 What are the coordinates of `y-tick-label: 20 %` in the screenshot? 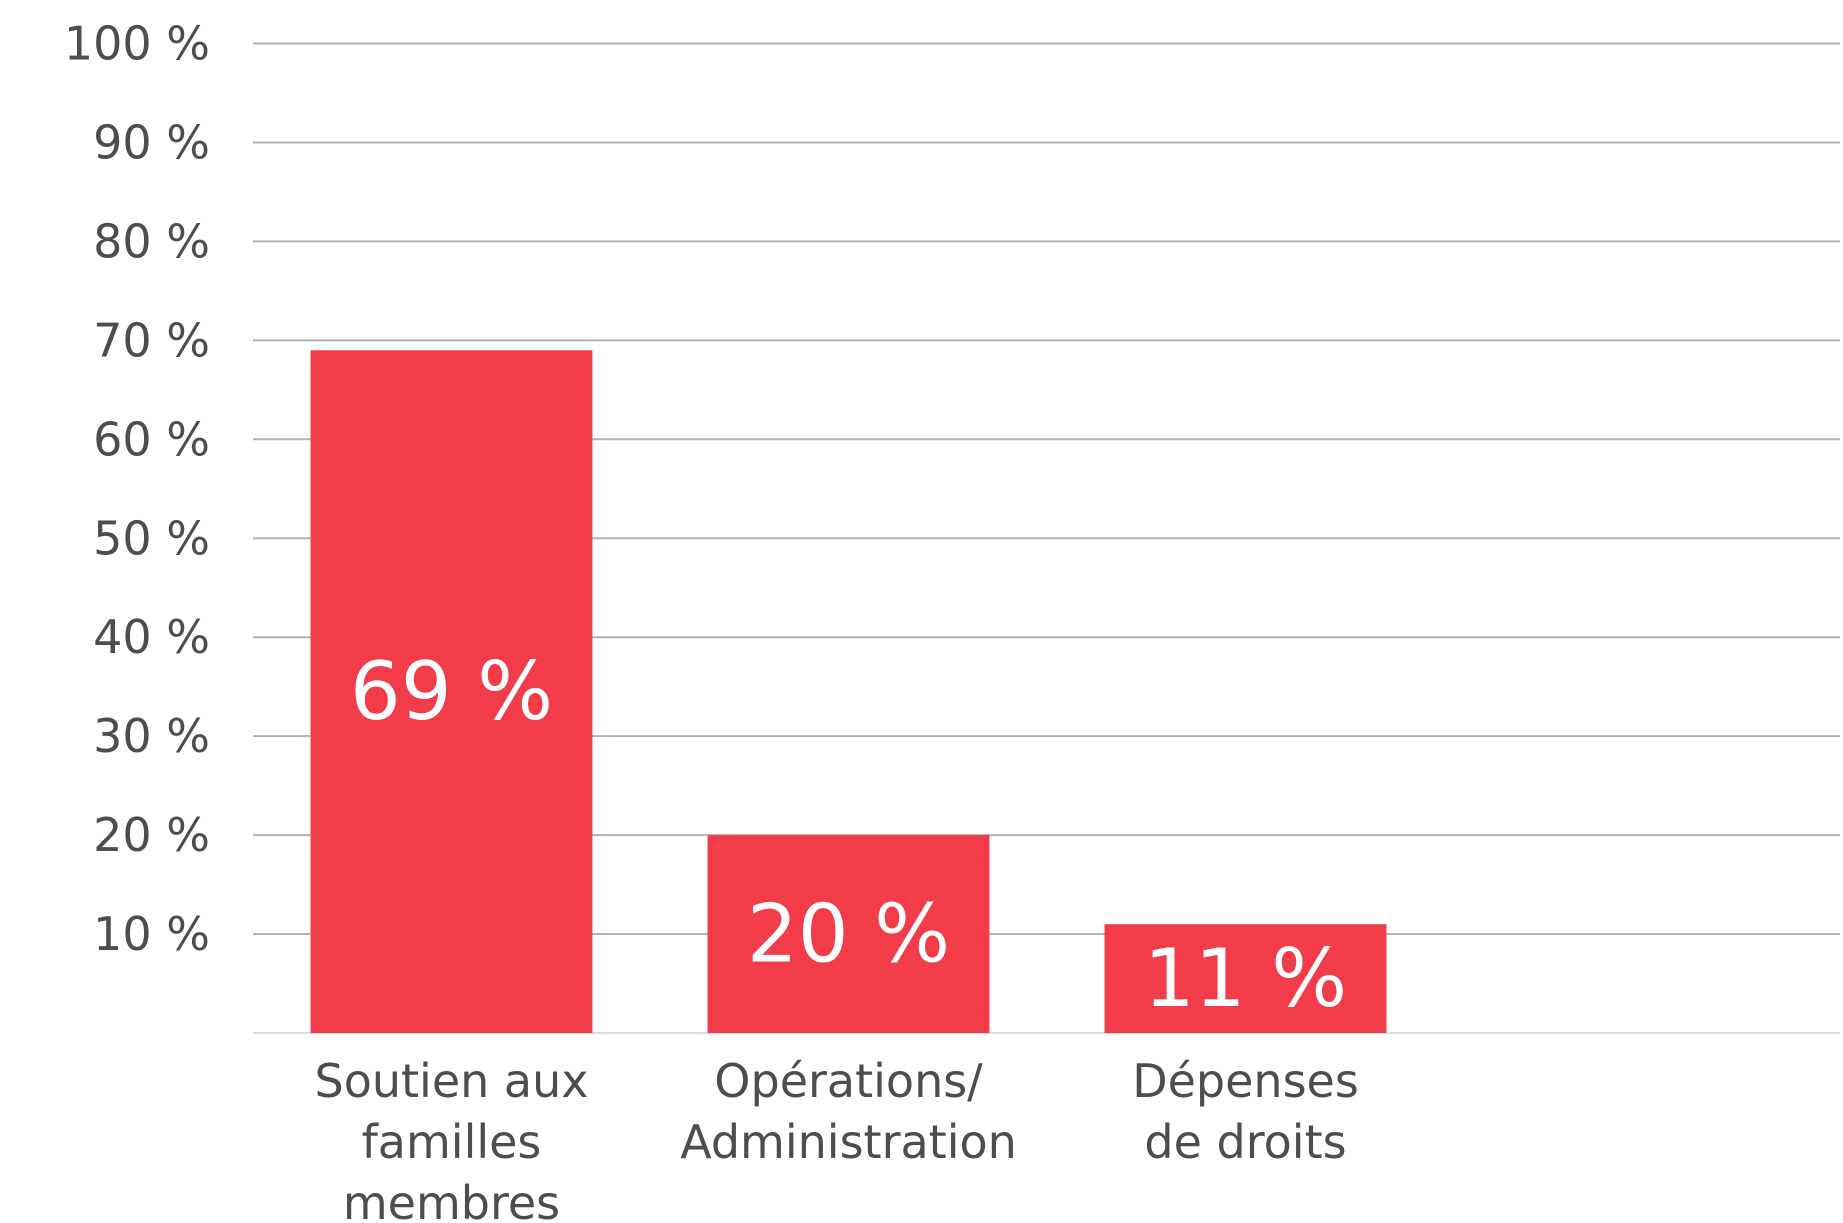 It's located at (151, 835).